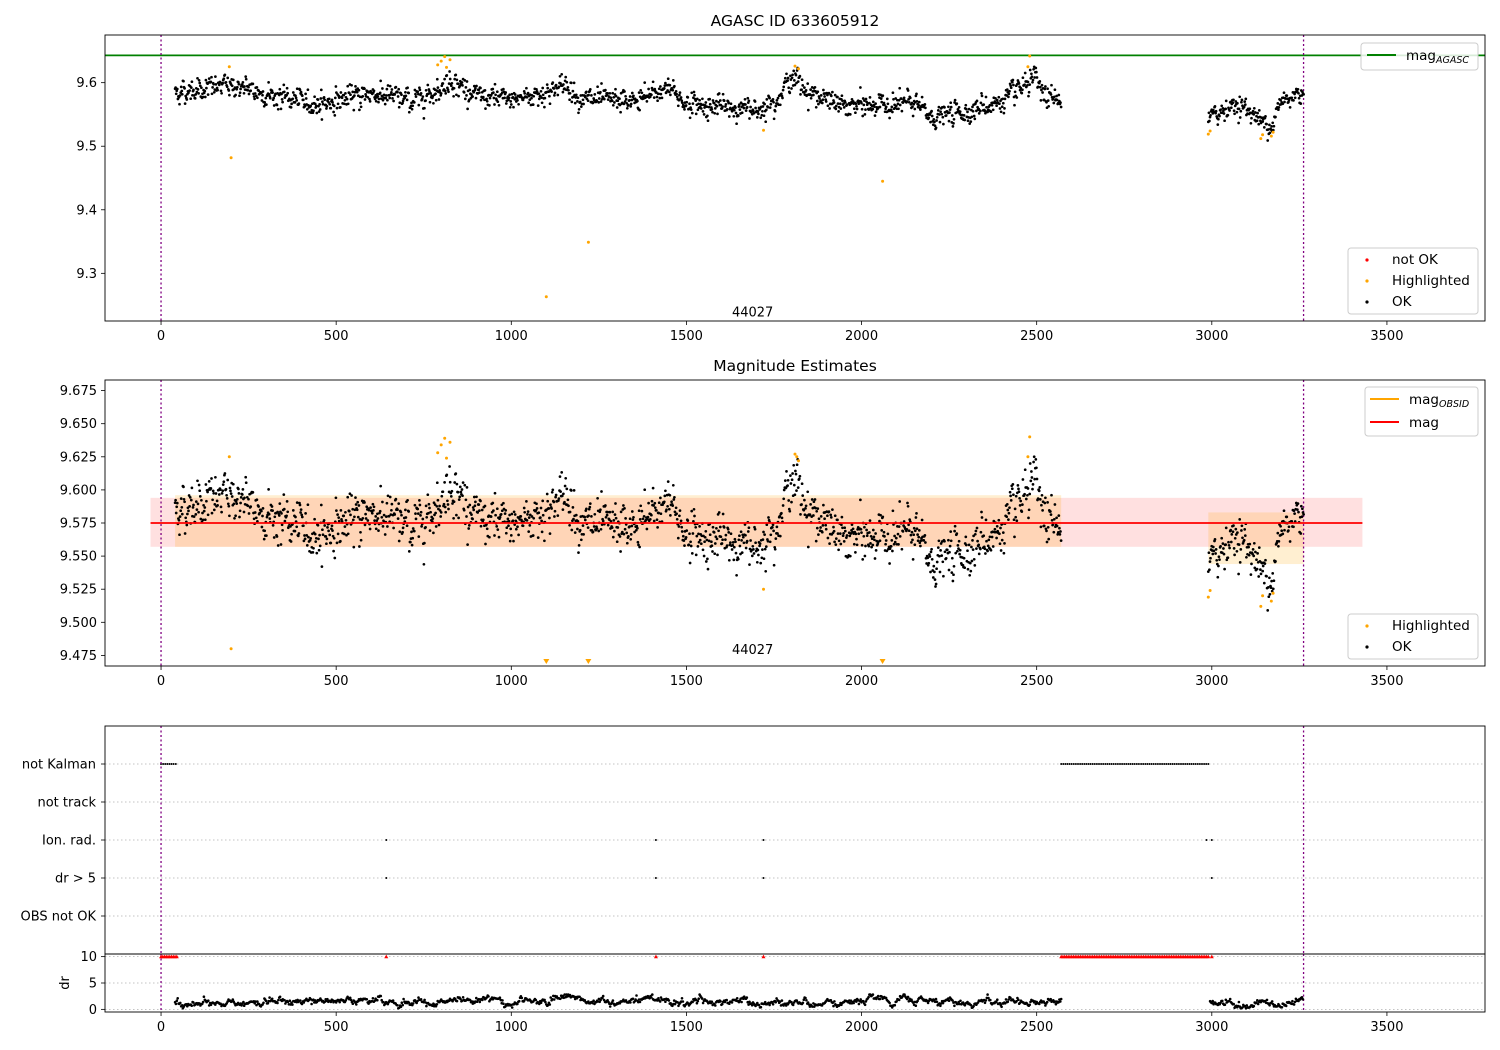 The width and height of the screenshot is (1500, 1050). Describe the element at coordinates (86, 274) in the screenshot. I see `p1-ytick-label-0: 9.3` at that location.